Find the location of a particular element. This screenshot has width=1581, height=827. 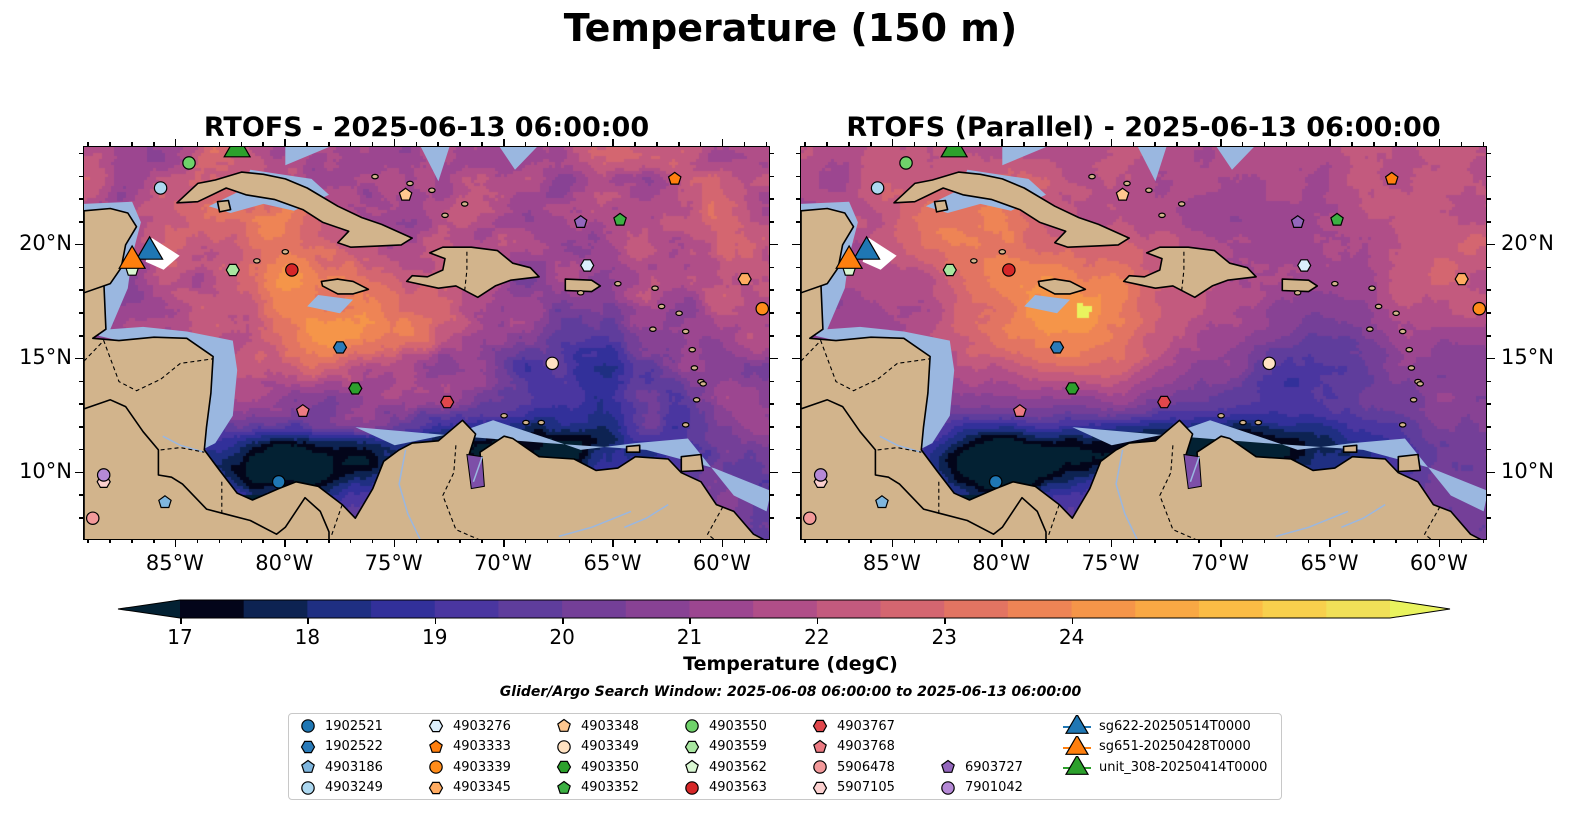

lon-tick-label: 60°W is located at coordinates (1438, 563).